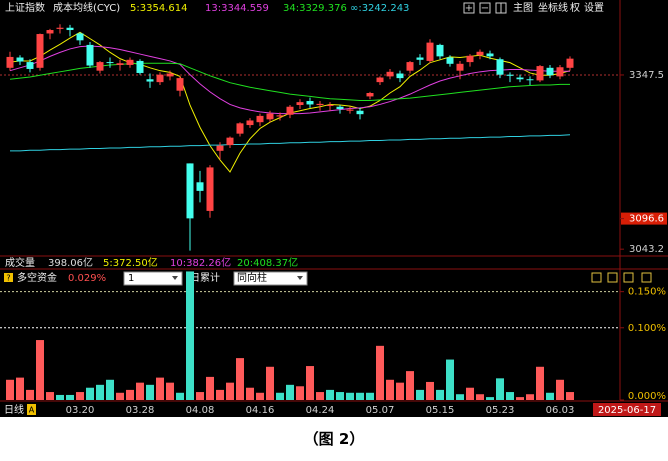  I want to click on x-tick-label: 03.28, so click(140, 410).